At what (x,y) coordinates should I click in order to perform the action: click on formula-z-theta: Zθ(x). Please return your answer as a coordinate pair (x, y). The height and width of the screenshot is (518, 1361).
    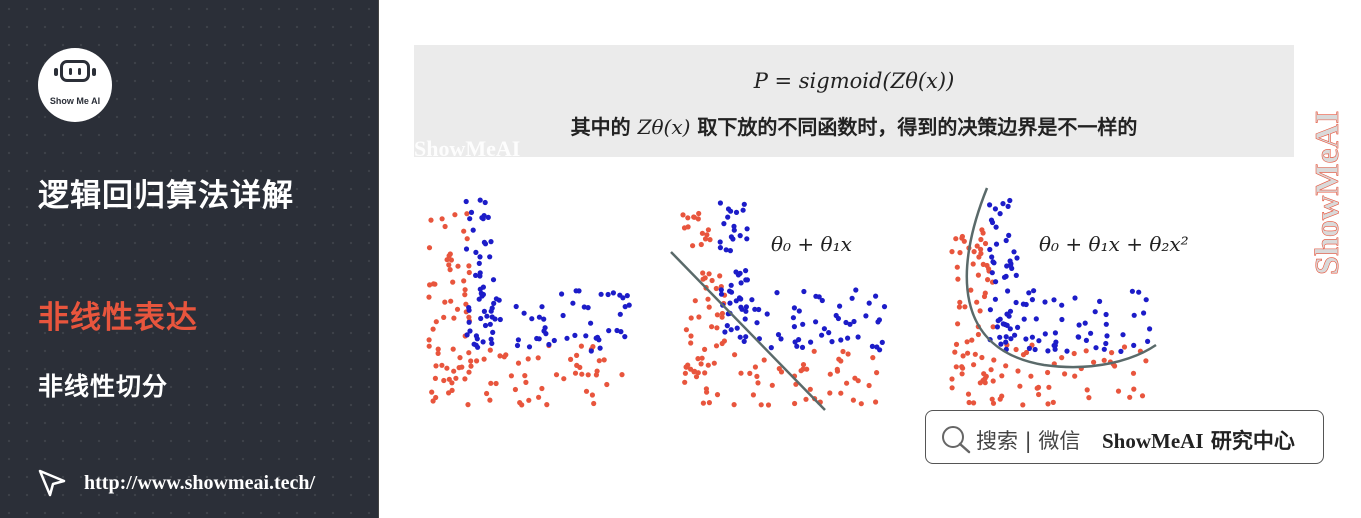
    Looking at the image, I should click on (664, 127).